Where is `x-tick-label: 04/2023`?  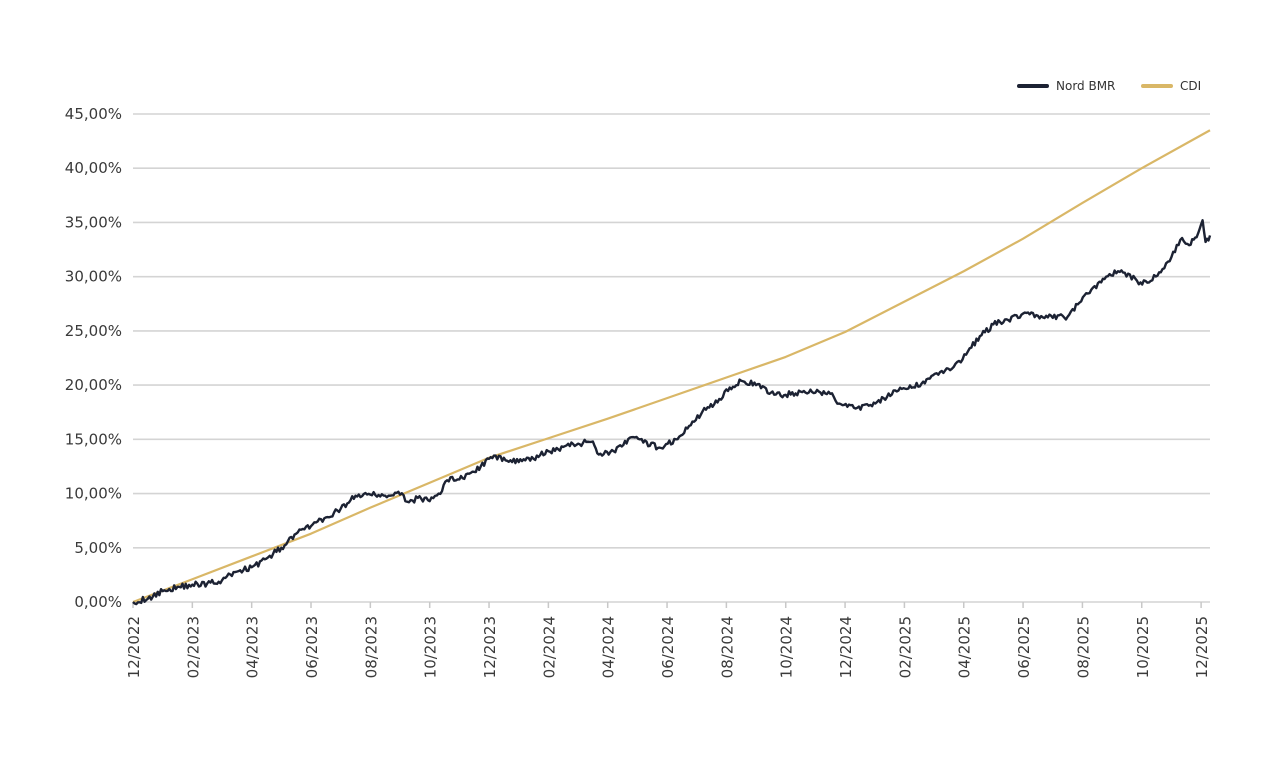
x-tick-label: 04/2023 is located at coordinates (253, 647).